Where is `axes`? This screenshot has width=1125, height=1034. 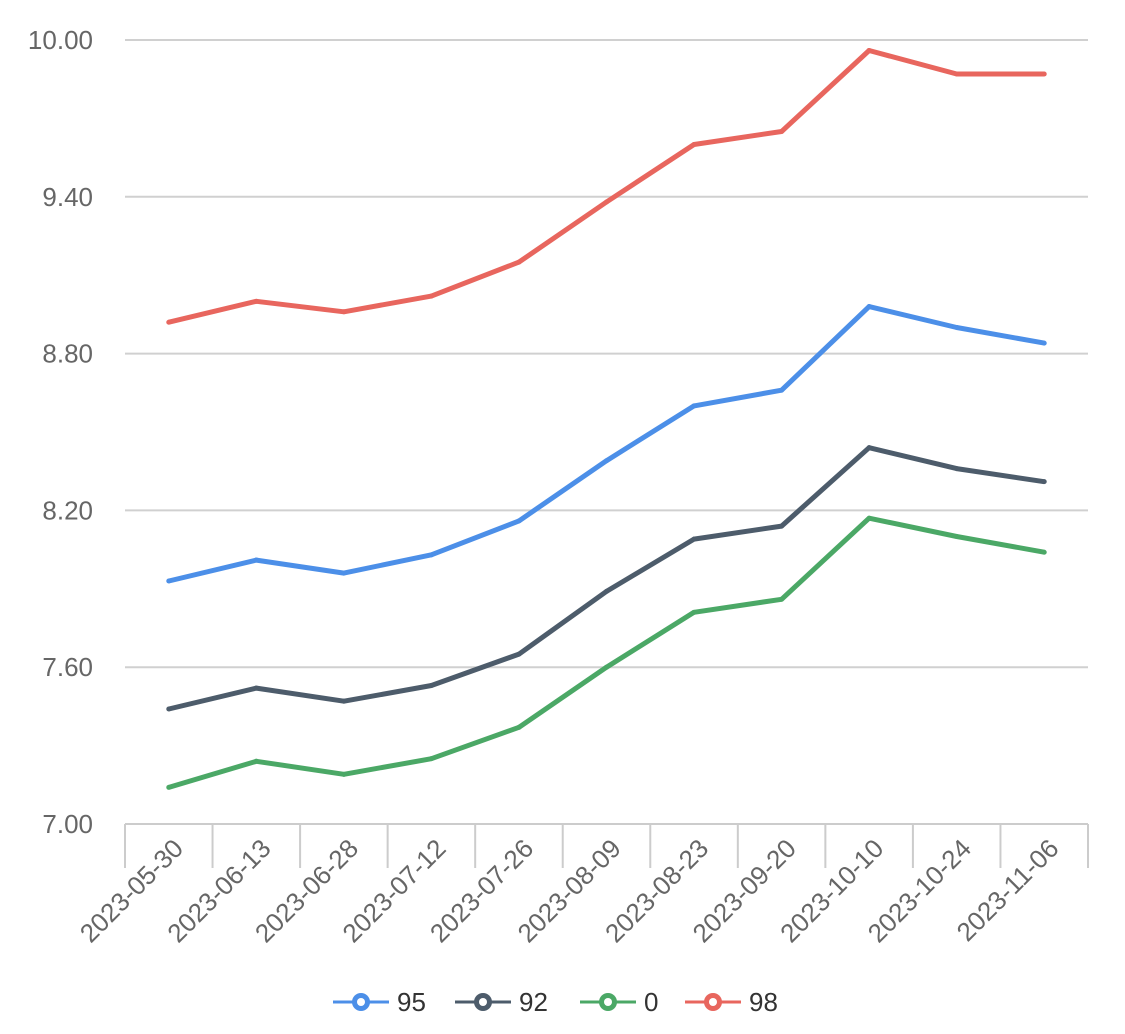
axes is located at coordinates (606, 845).